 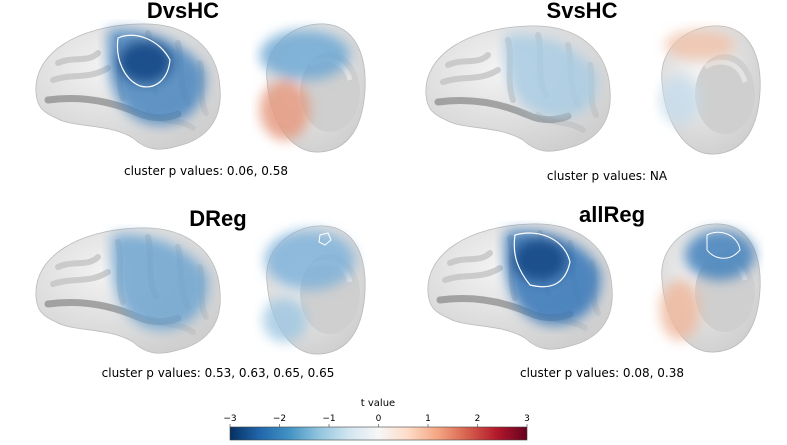 What do you see at coordinates (607, 176) in the screenshot?
I see `cluster-p-values: cluster p values: NA` at bounding box center [607, 176].